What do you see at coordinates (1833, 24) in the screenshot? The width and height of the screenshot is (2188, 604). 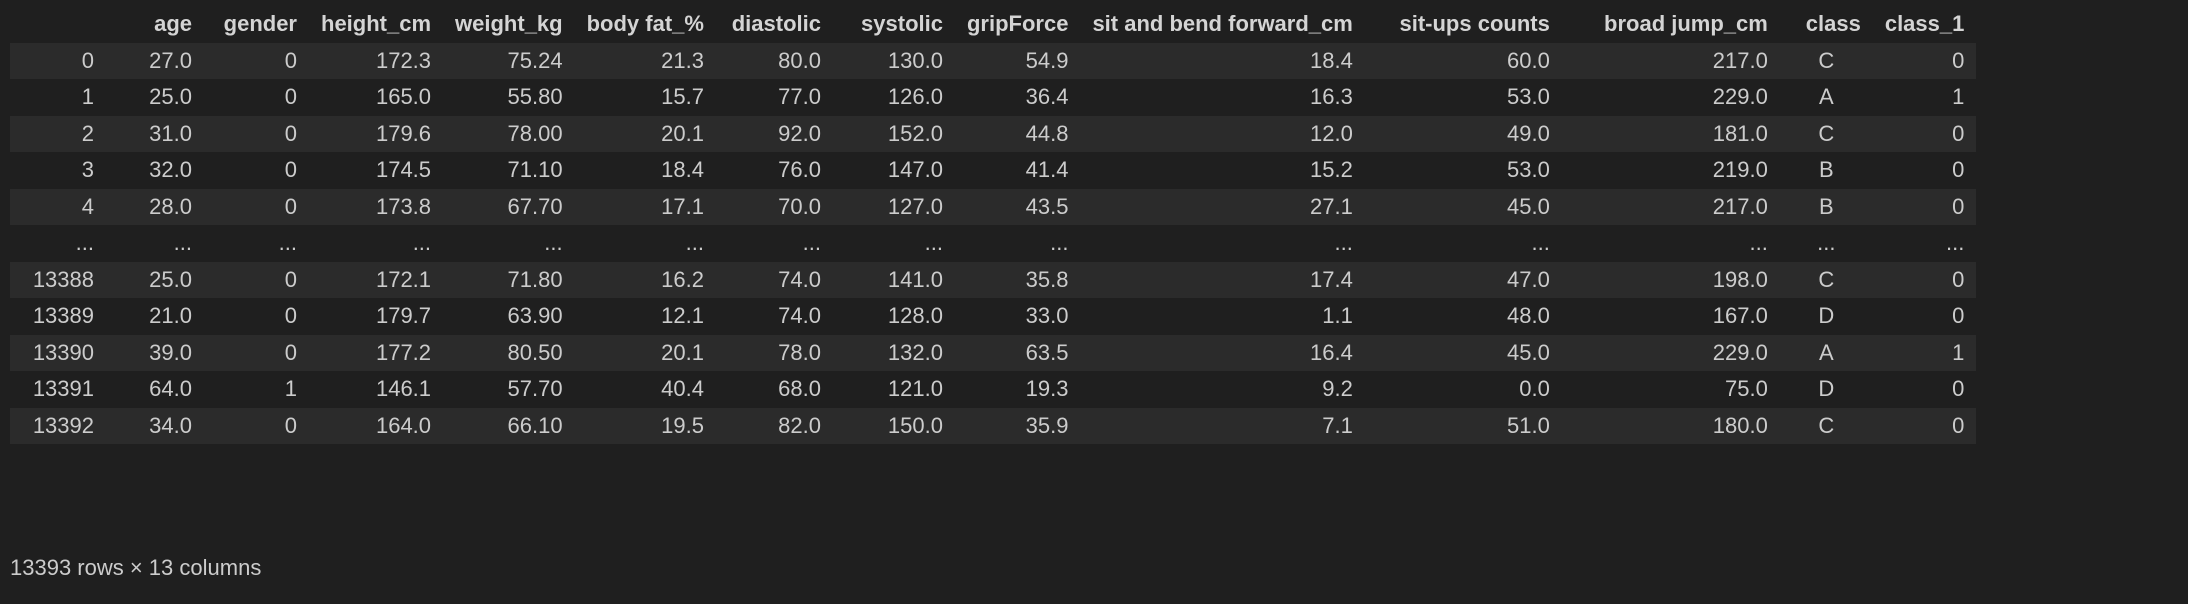 I see `column-header: class` at bounding box center [1833, 24].